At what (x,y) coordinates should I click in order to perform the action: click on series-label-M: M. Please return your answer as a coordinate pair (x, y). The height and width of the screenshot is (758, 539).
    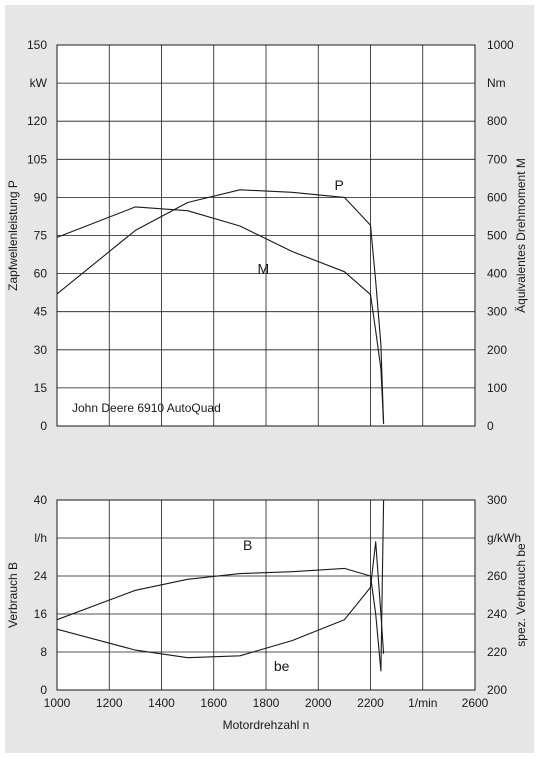
    Looking at the image, I should click on (264, 269).